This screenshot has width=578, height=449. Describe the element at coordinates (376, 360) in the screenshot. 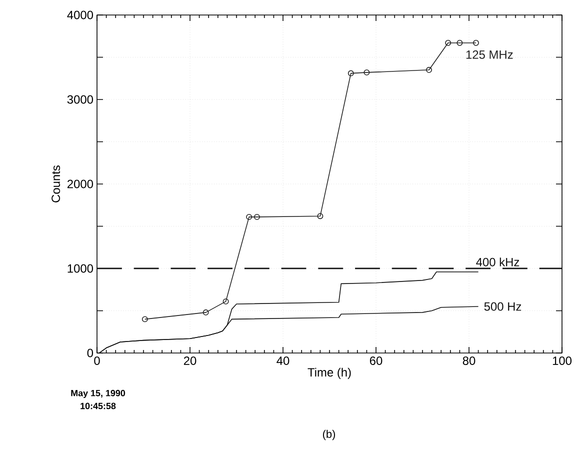

I see `x-tick-label: 60` at that location.